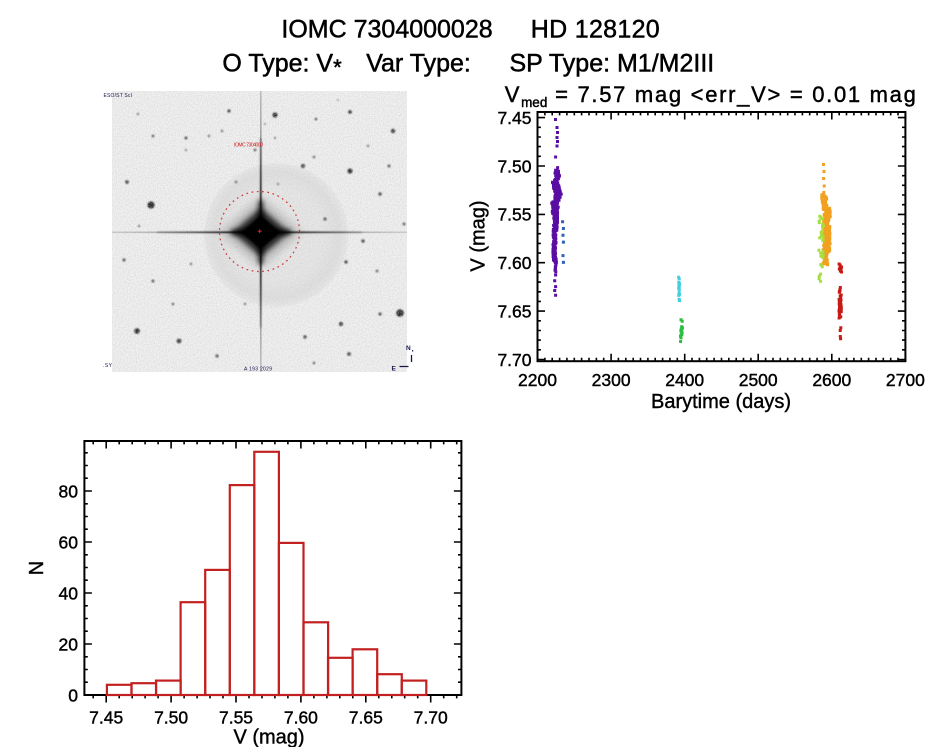  Describe the element at coordinates (721, 402) in the screenshot. I see `svg-text: Barytime (days)` at that location.